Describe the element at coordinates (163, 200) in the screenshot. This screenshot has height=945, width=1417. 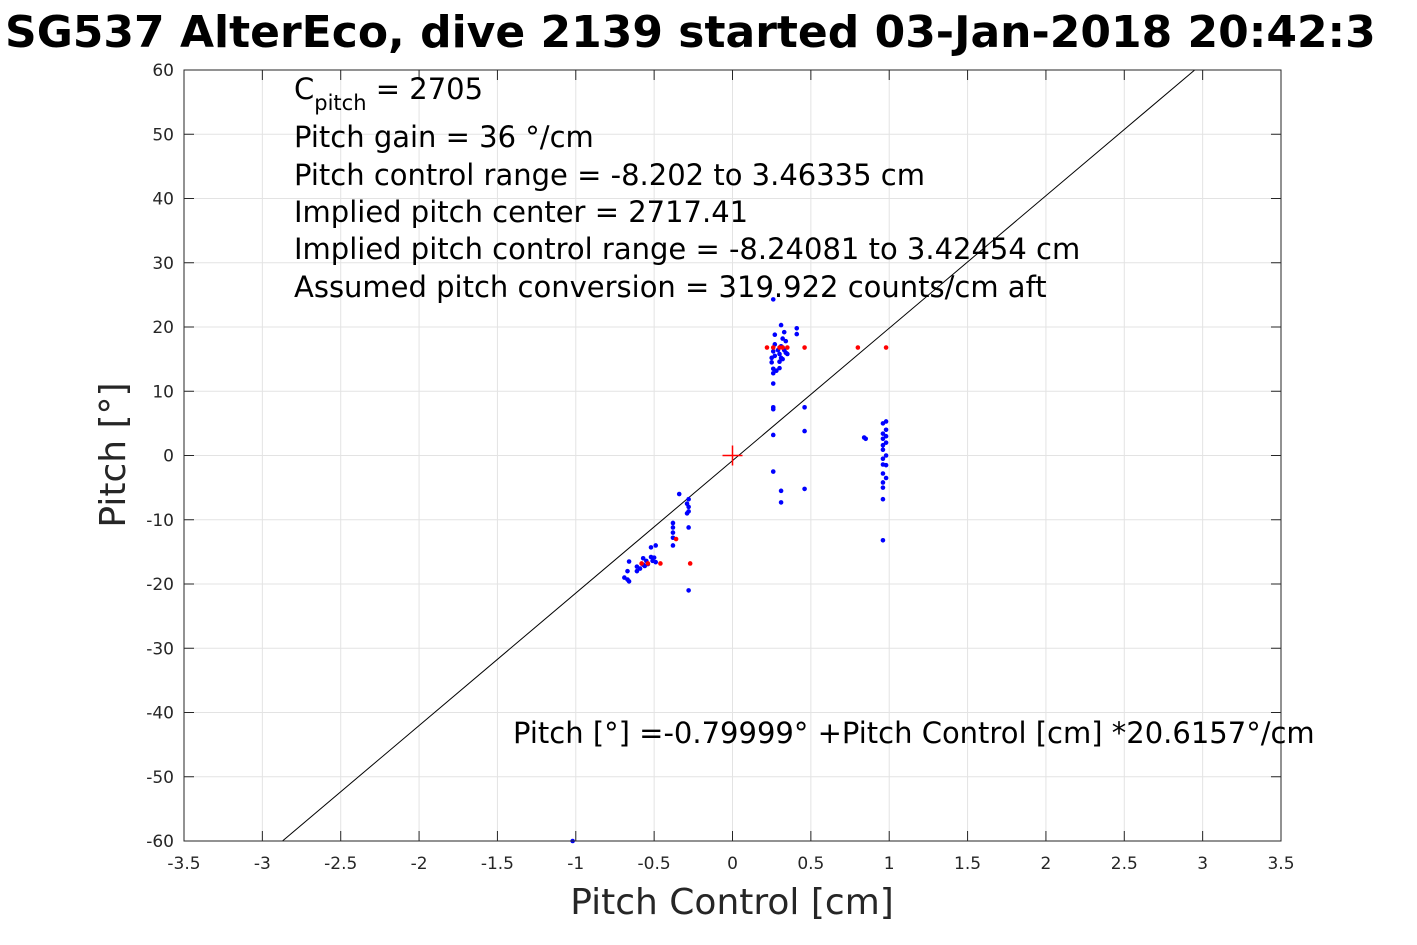
I see `y-tick-label: 40` at that location.